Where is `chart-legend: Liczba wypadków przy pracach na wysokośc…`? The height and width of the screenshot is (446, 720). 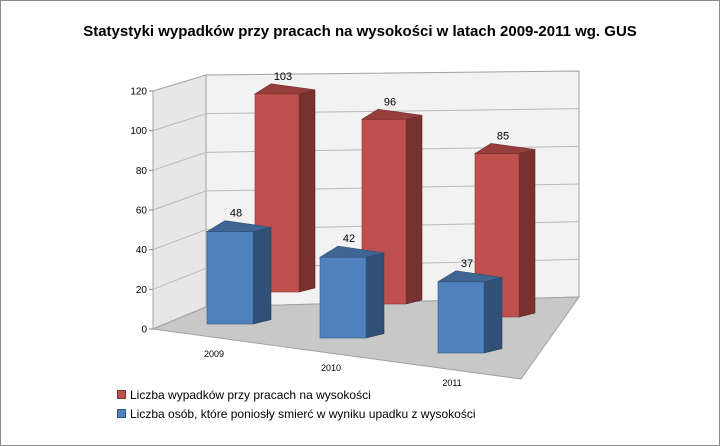
chart-legend: Liczba wypadków przy pracach na wysokośc… is located at coordinates (296, 404).